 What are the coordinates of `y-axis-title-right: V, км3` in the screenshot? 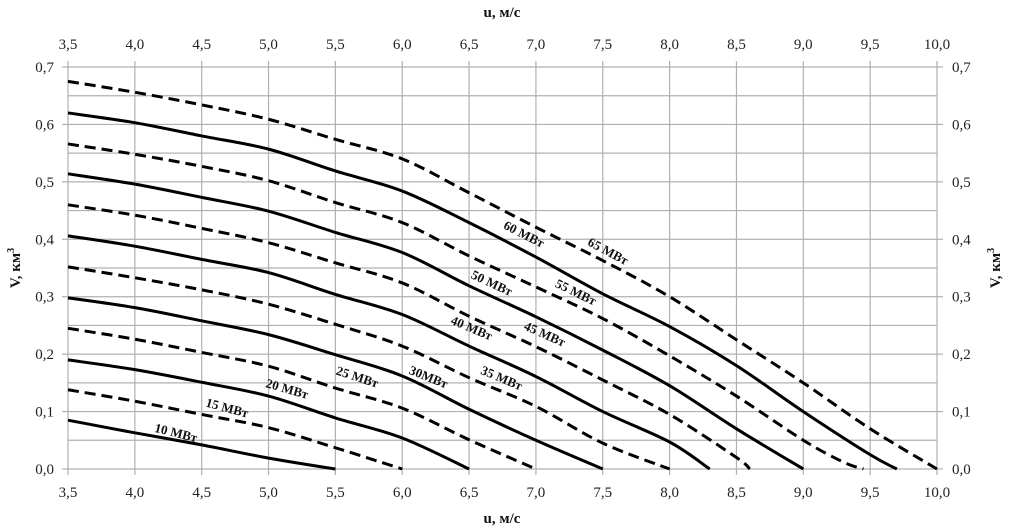 It's located at (995, 268).